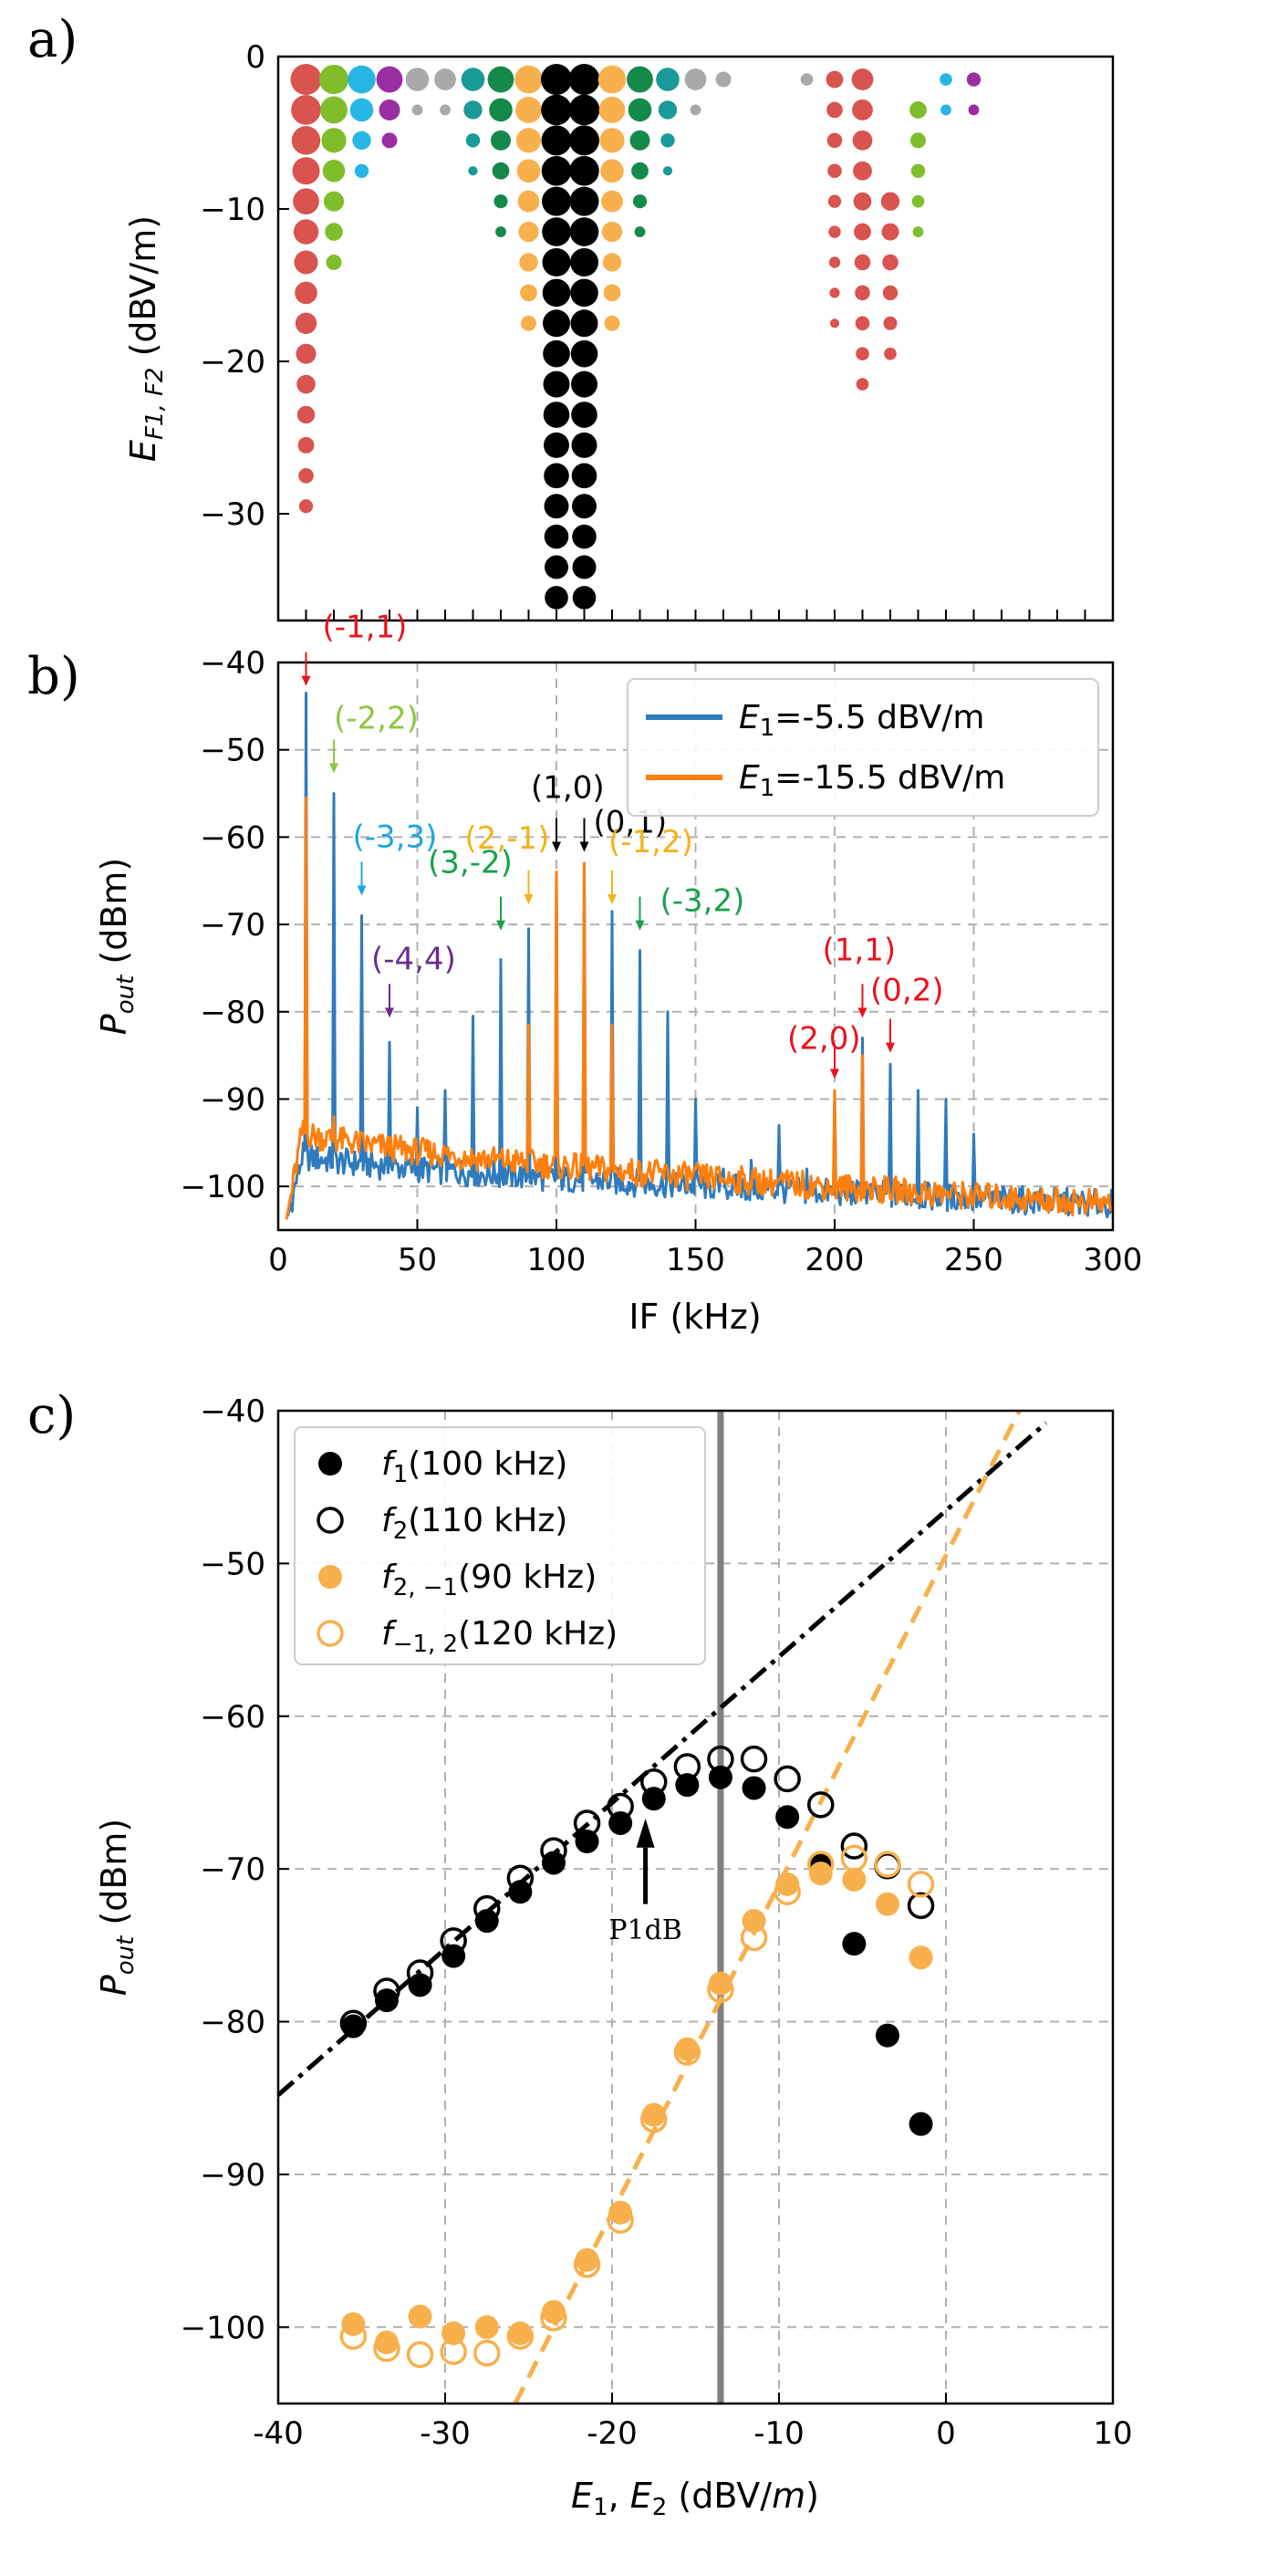 The height and width of the screenshot is (2576, 1288). I want to click on c-xtick-label: 10, so click(1112, 2433).